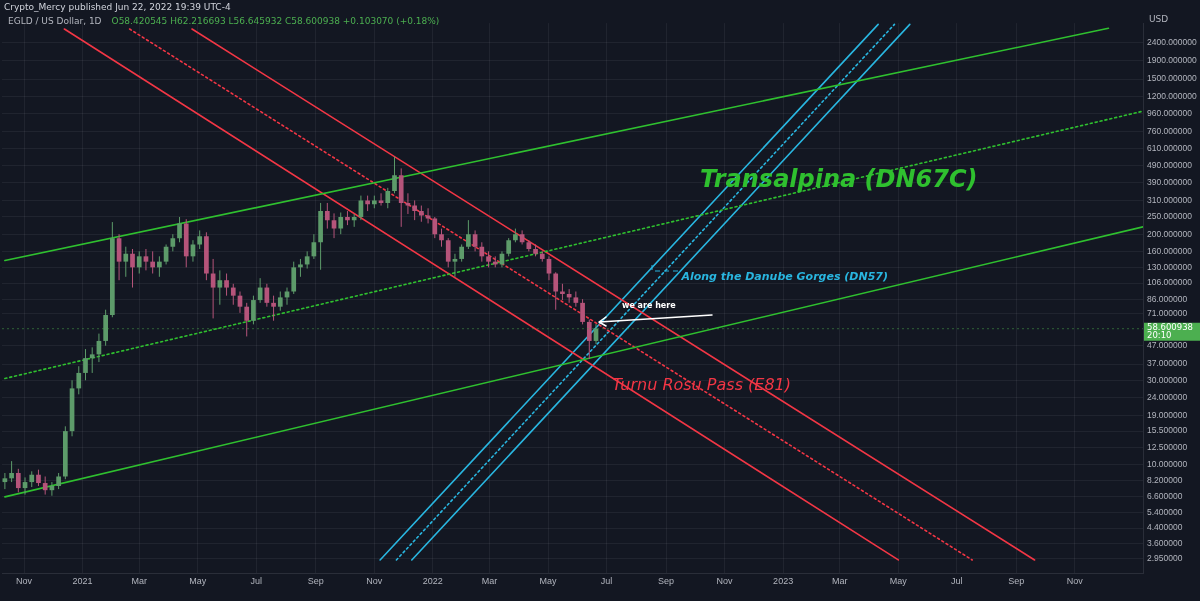 The height and width of the screenshot is (601, 1200). I want to click on annotation: O58.420545 H62.216693 L56.645932 C58.600938 +0.103070 (+0.18%), so click(275, 21).